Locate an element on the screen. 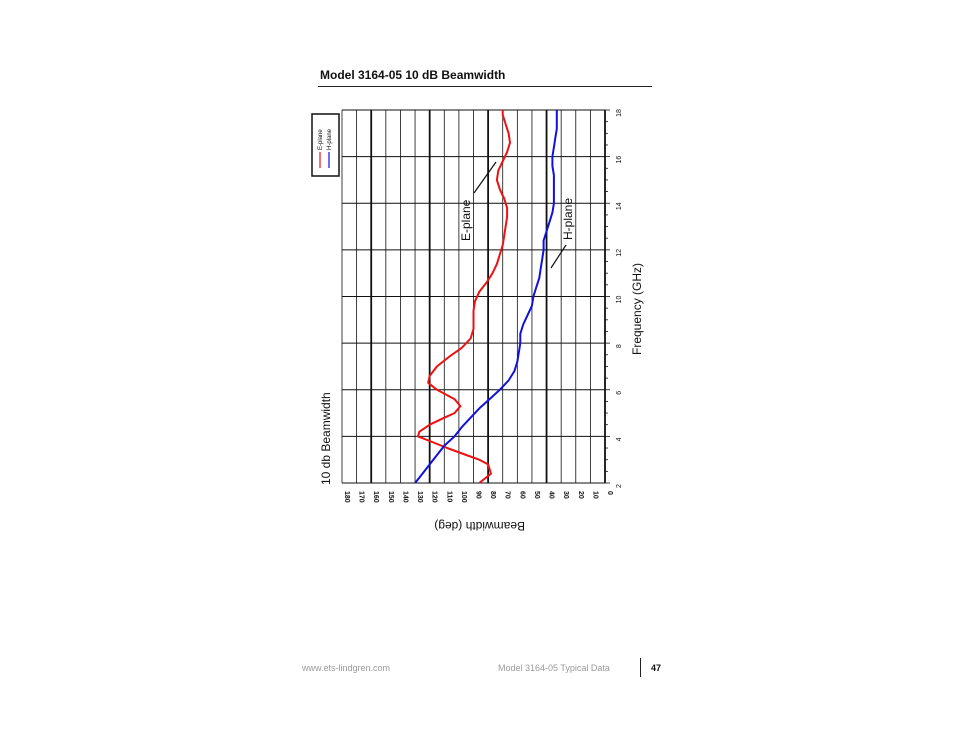 The width and height of the screenshot is (954, 738). footer-doc-title: Model 3164-05 Typical Data is located at coordinates (554, 668).